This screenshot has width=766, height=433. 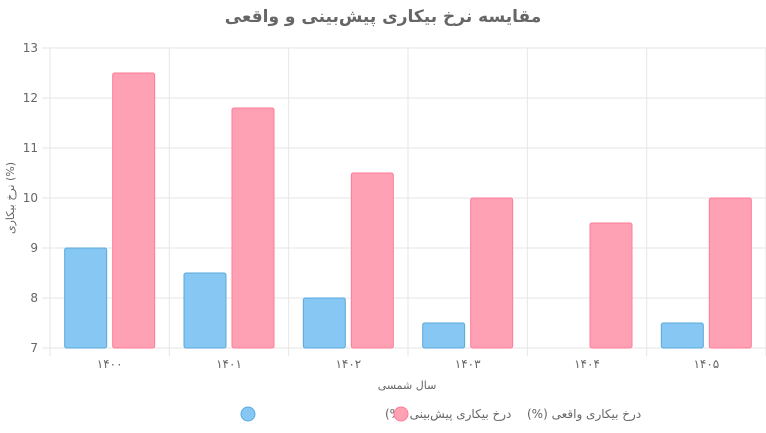 What do you see at coordinates (401, 414) in the screenshot?
I see `legend-swatch-actual` at bounding box center [401, 414].